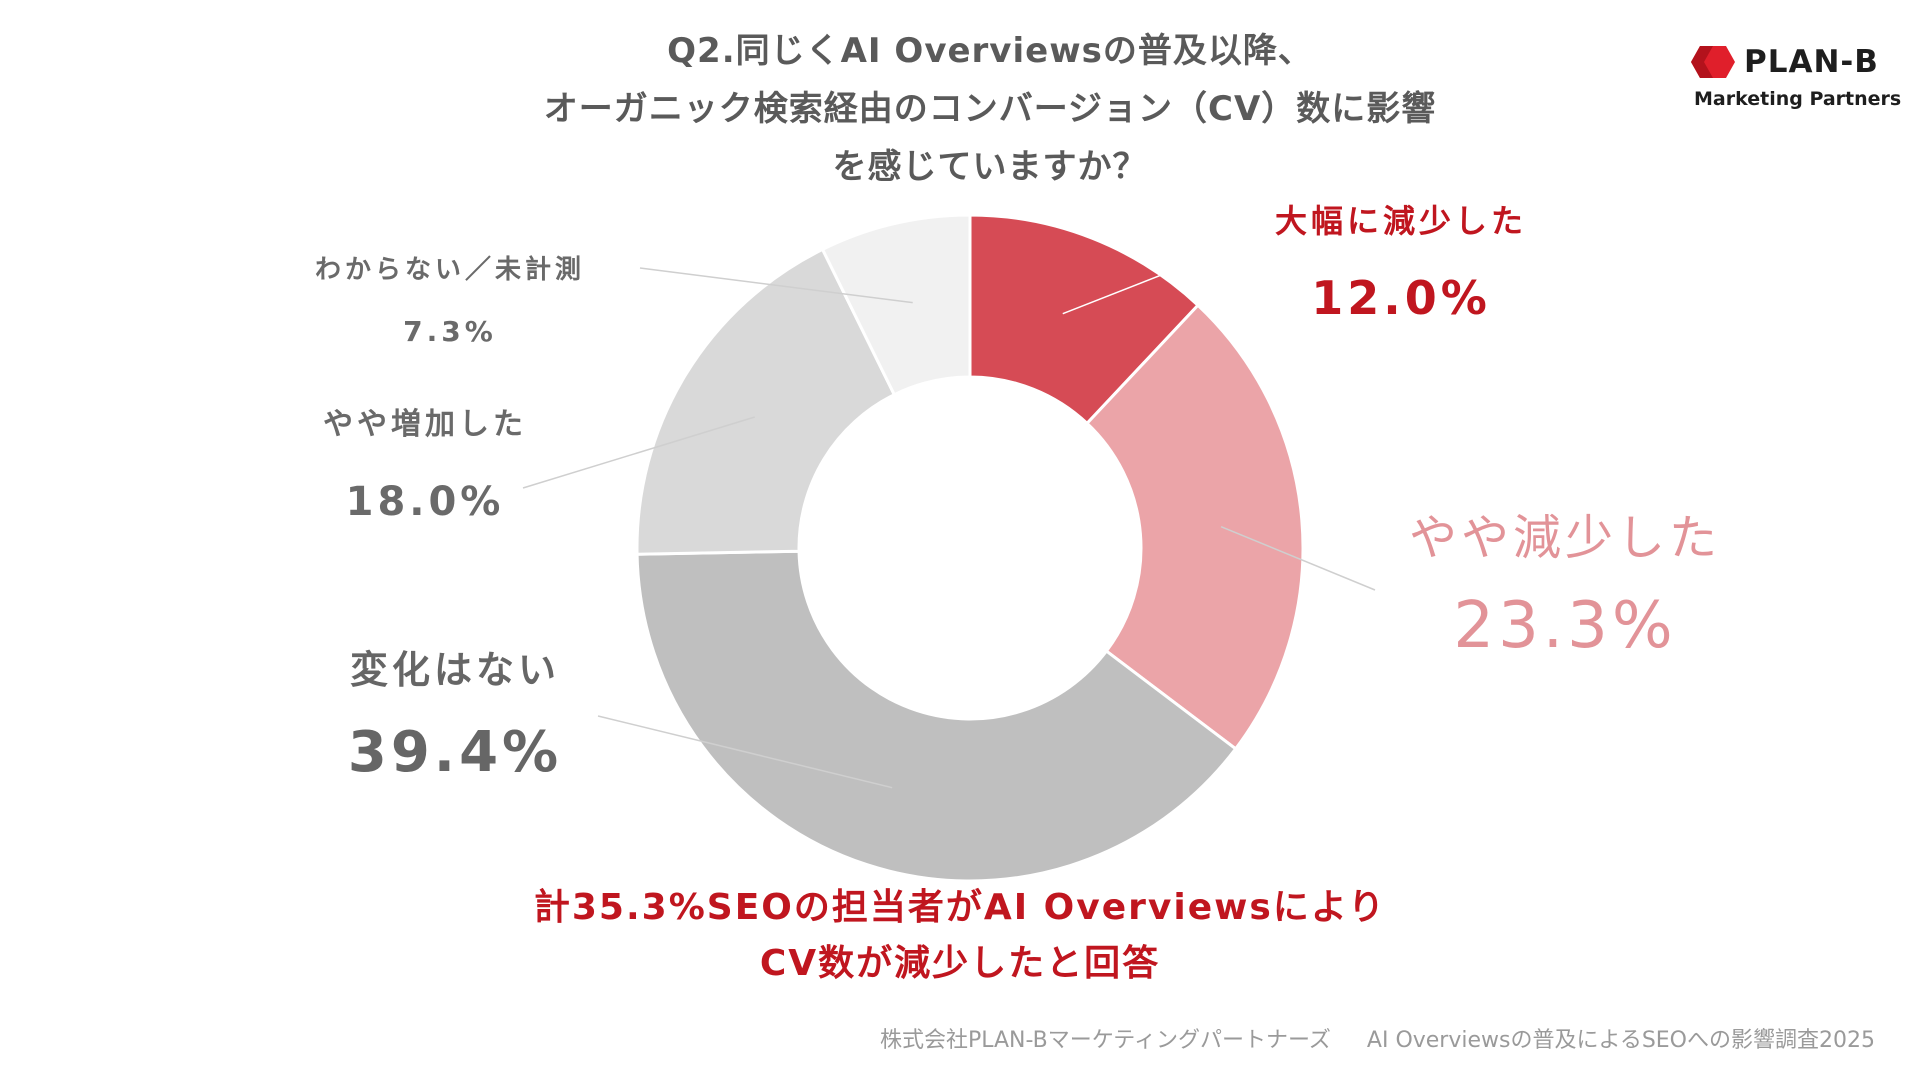  I want to click on chart-title-line-3: を感じていますか？, so click(990, 167).